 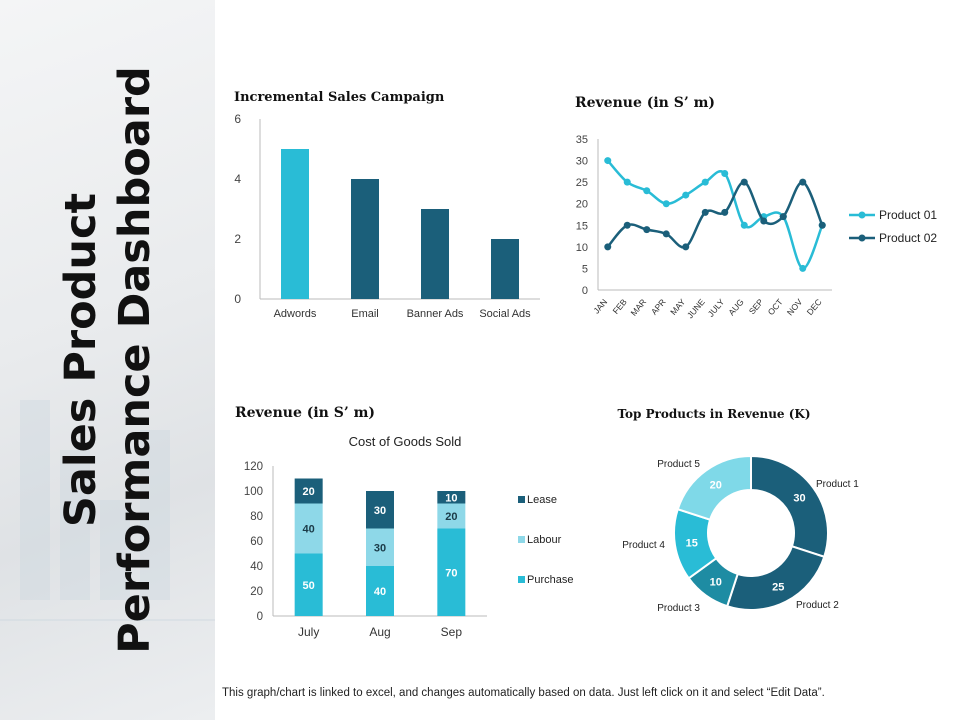 What do you see at coordinates (253, 492) in the screenshot?
I see `y-tick-label: 100` at bounding box center [253, 492].